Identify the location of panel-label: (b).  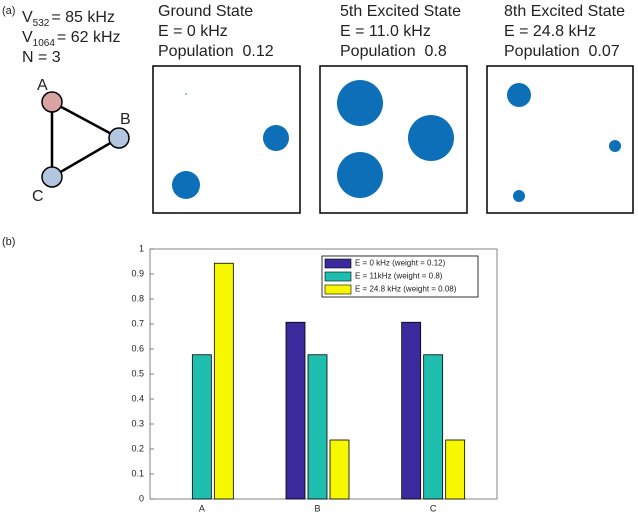
(8, 242).